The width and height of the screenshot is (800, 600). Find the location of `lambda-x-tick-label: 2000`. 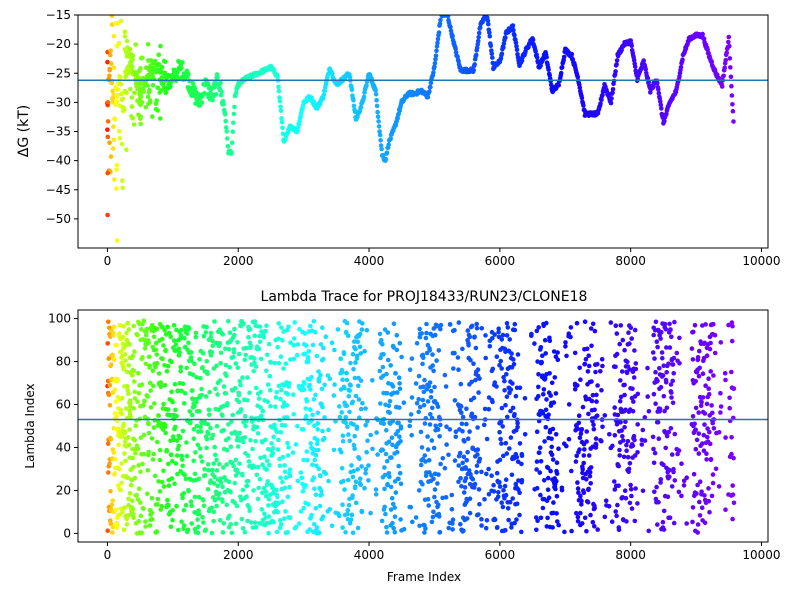

lambda-x-tick-label: 2000 is located at coordinates (238, 555).